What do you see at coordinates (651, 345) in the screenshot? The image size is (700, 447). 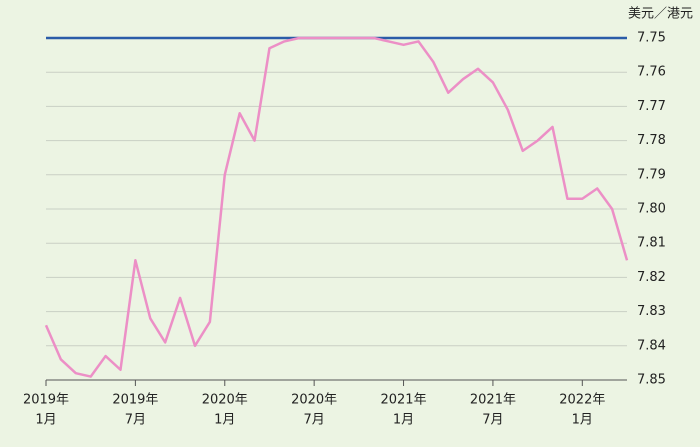 I see `y-tick-label: 7.84` at bounding box center [651, 345].